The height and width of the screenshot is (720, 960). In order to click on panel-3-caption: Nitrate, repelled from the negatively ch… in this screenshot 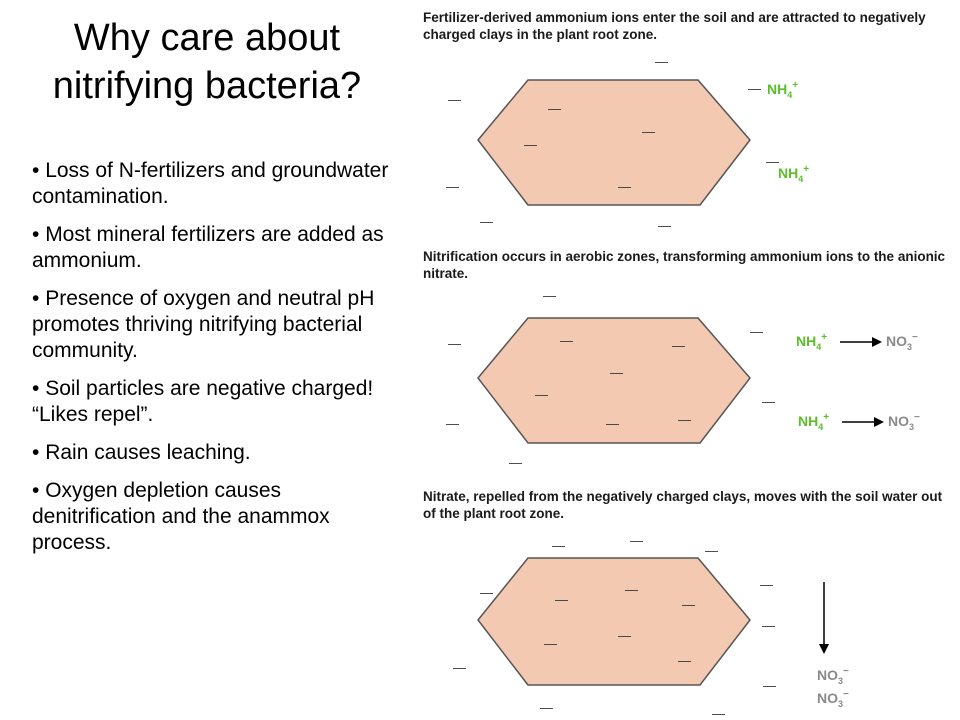, I will do `click(683, 505)`.